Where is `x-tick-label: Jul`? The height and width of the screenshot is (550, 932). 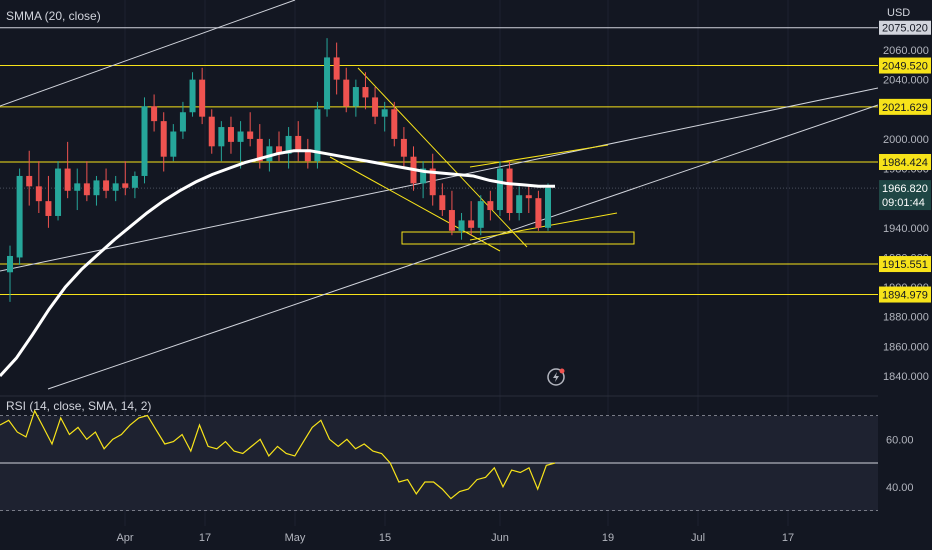 x-tick-label: Jul is located at coordinates (698, 538).